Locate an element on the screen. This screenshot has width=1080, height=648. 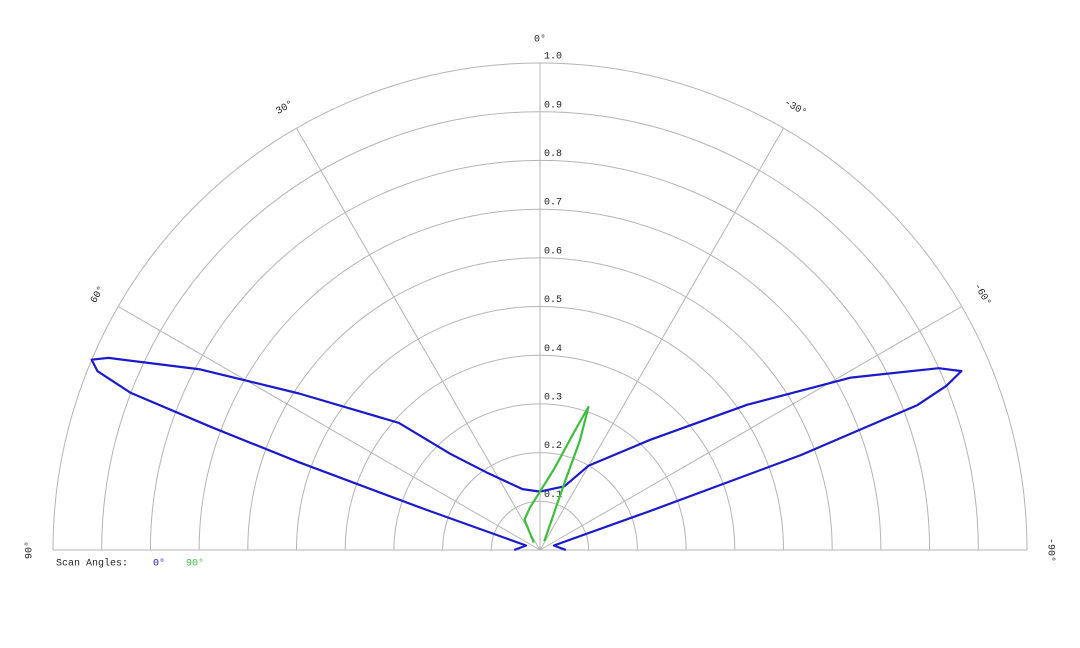
r-tick-label: 0.8 is located at coordinates (553, 154).